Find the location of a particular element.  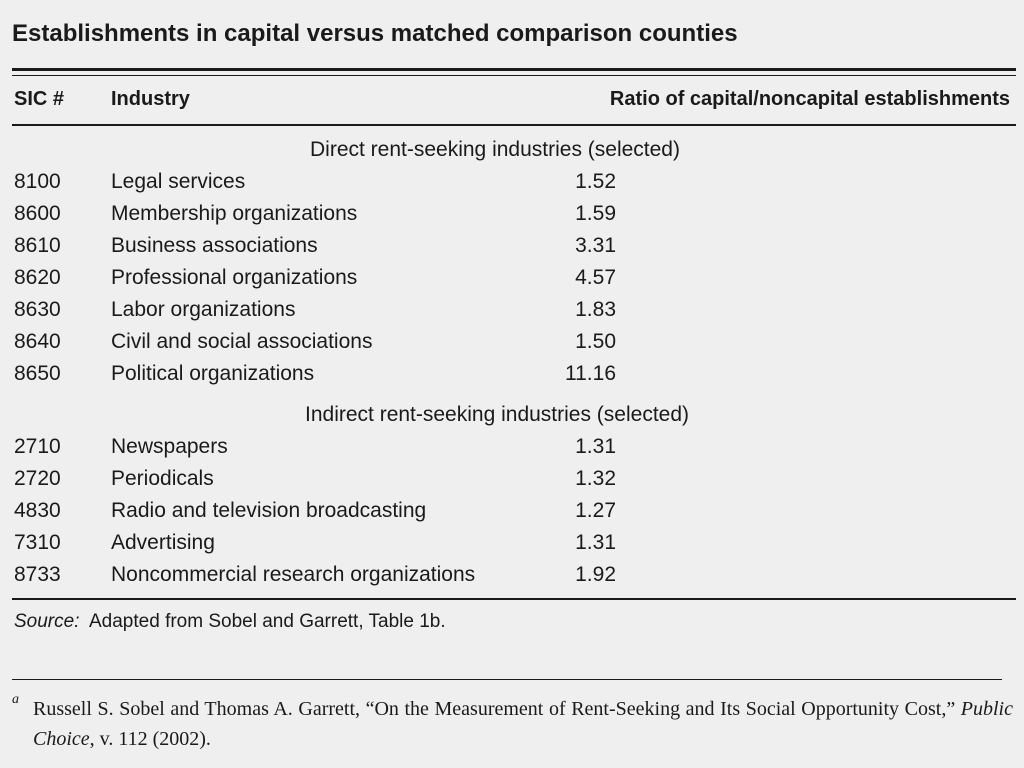

table-row: 8610 Business associations 3.31 is located at coordinates (514, 250).